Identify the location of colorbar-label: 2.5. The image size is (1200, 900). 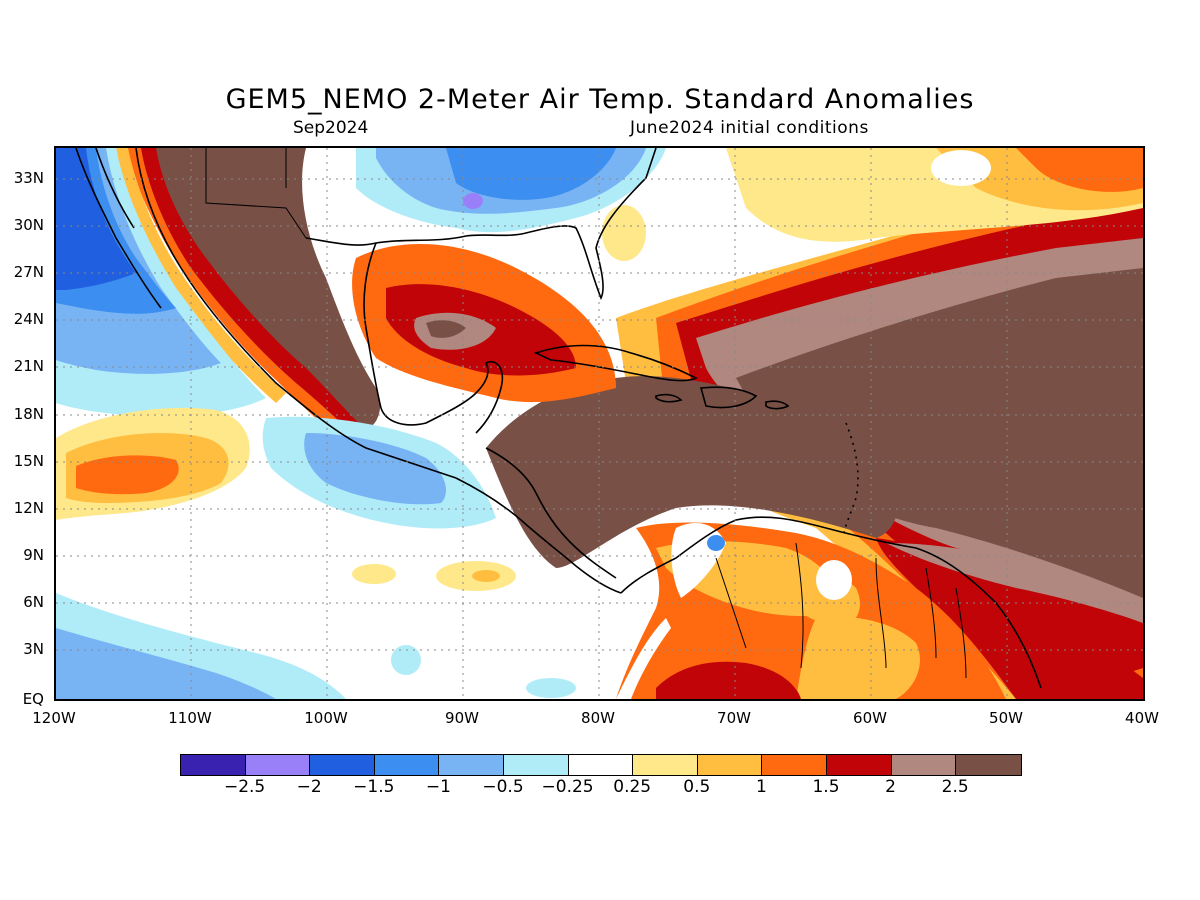
(955, 787).